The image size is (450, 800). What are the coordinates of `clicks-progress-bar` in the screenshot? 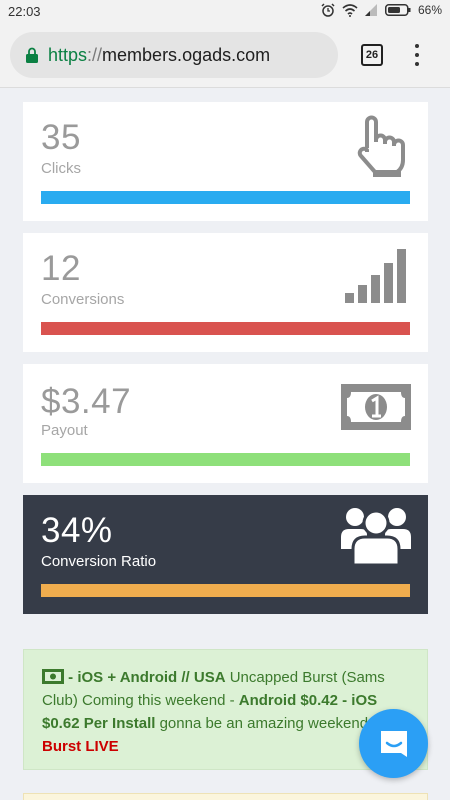 It's located at (225, 197).